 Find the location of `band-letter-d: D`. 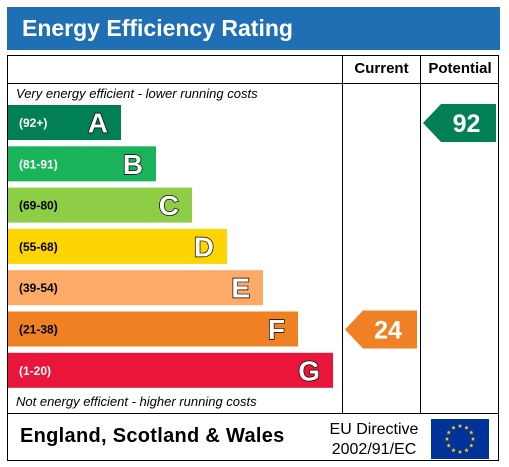

band-letter-d: D is located at coordinates (204, 246).